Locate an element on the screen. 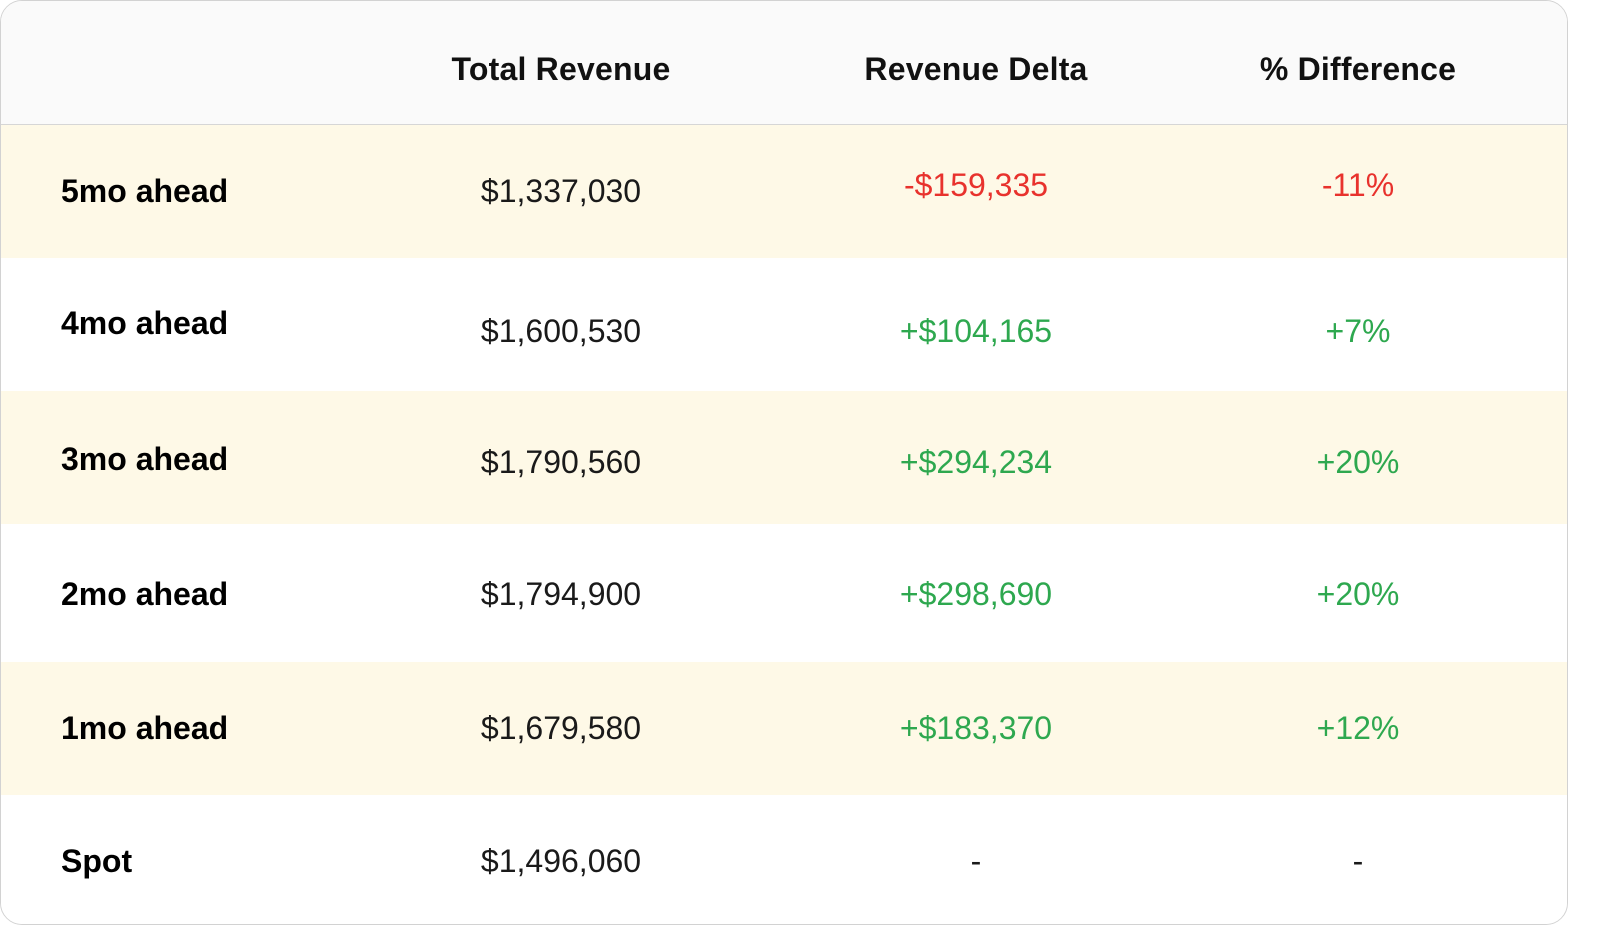 The width and height of the screenshot is (1600, 945). header-total-revenue: Total Revenue is located at coordinates (561, 69).